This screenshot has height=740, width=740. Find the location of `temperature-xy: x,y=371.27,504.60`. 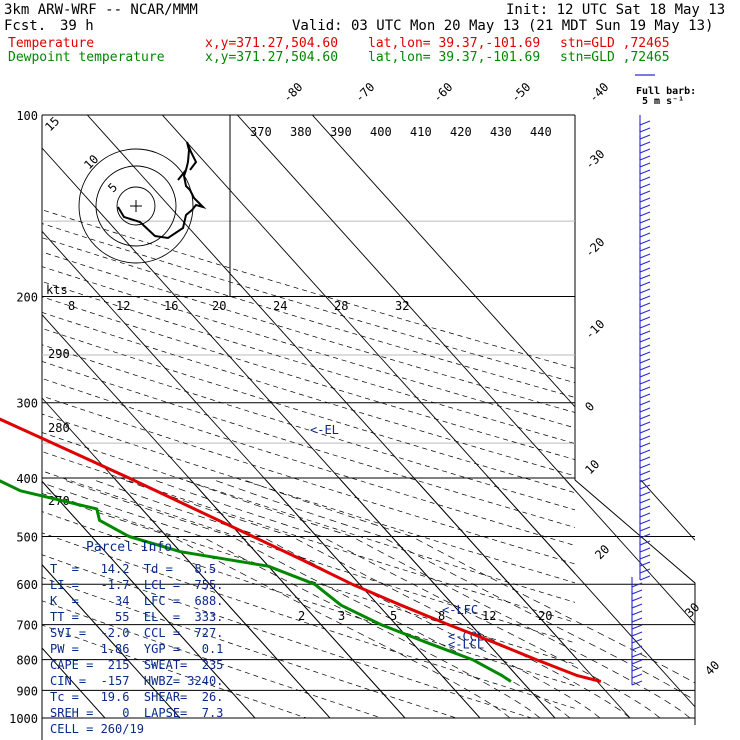

temperature-xy: x,y=371.27,504.60 is located at coordinates (272, 43).